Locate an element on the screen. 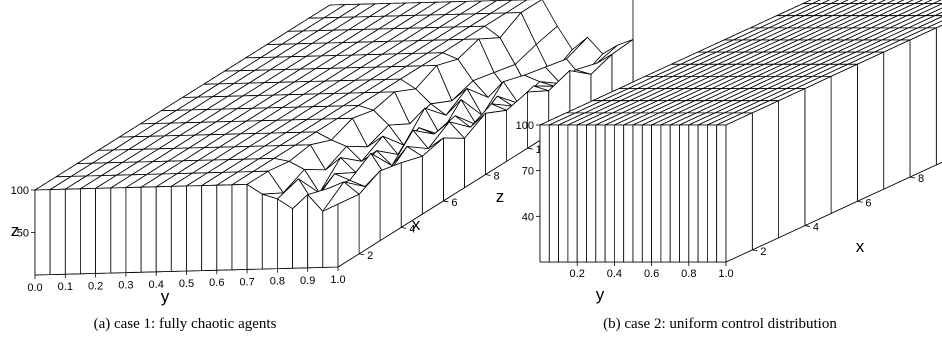  z-tick-label: 70 is located at coordinates (528, 172).